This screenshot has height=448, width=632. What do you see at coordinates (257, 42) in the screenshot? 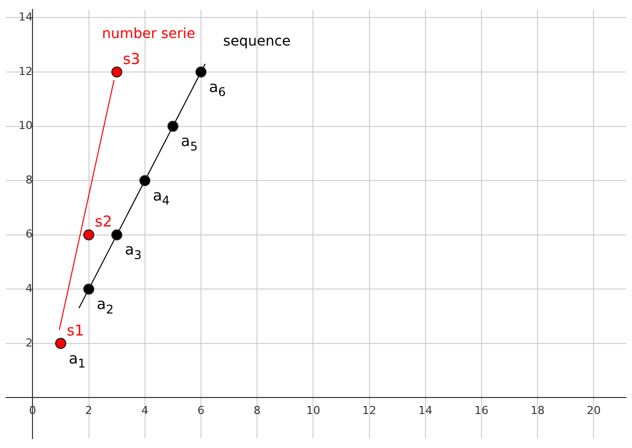
I see `series-label: sequence` at bounding box center [257, 42].